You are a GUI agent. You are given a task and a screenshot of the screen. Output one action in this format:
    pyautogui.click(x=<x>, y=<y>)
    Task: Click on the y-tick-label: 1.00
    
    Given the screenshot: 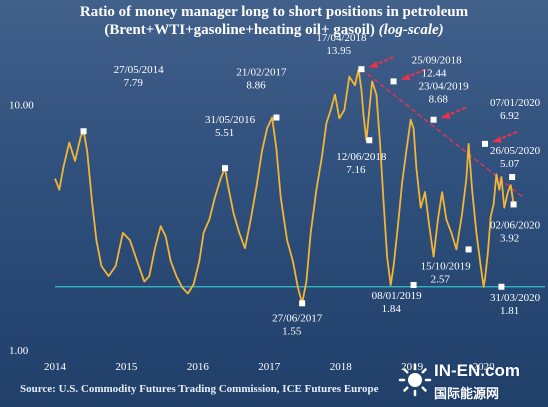 What is the action you would take?
    pyautogui.click(x=19, y=351)
    